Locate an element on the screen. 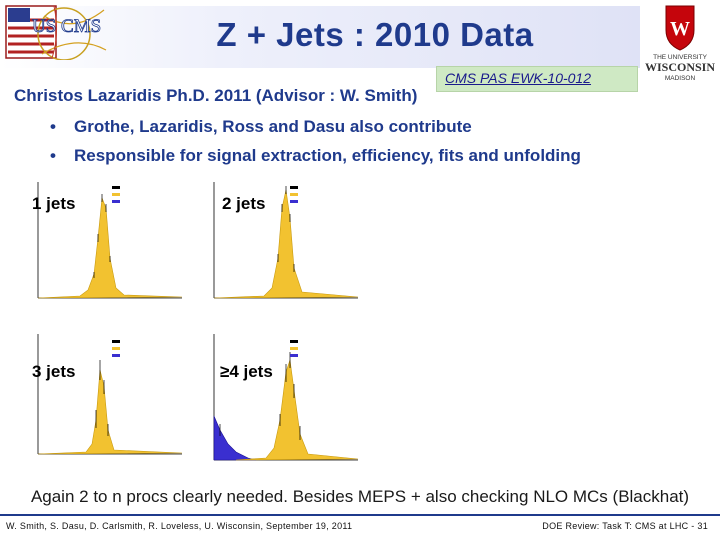 The image size is (720, 540). title-band is located at coordinates (320, 37).